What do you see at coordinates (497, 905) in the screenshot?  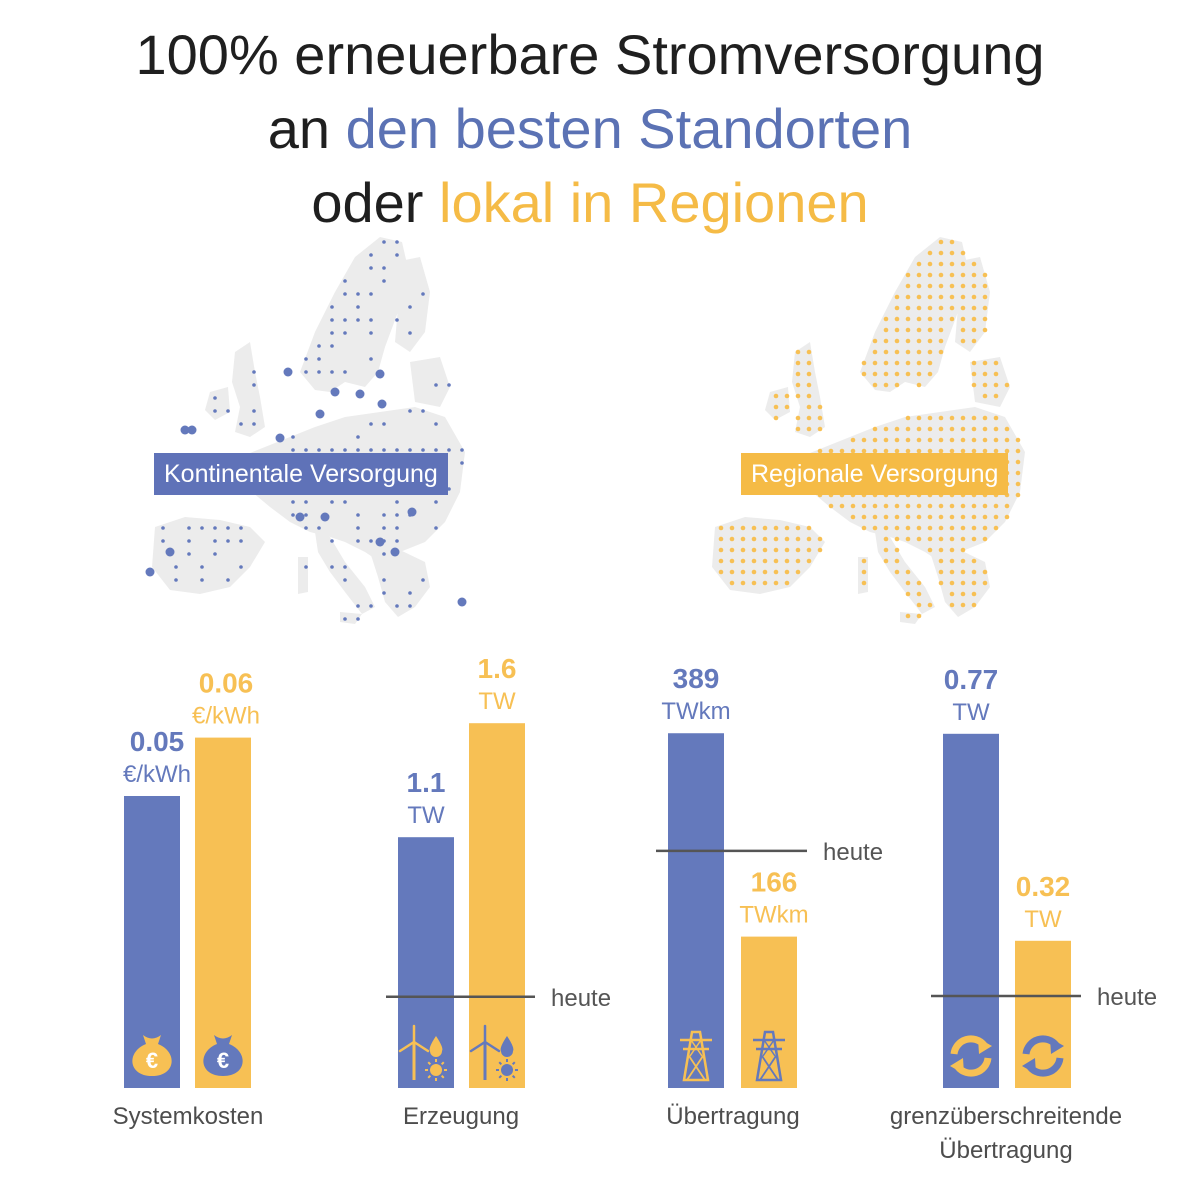 I see `regional-bar` at bounding box center [497, 905].